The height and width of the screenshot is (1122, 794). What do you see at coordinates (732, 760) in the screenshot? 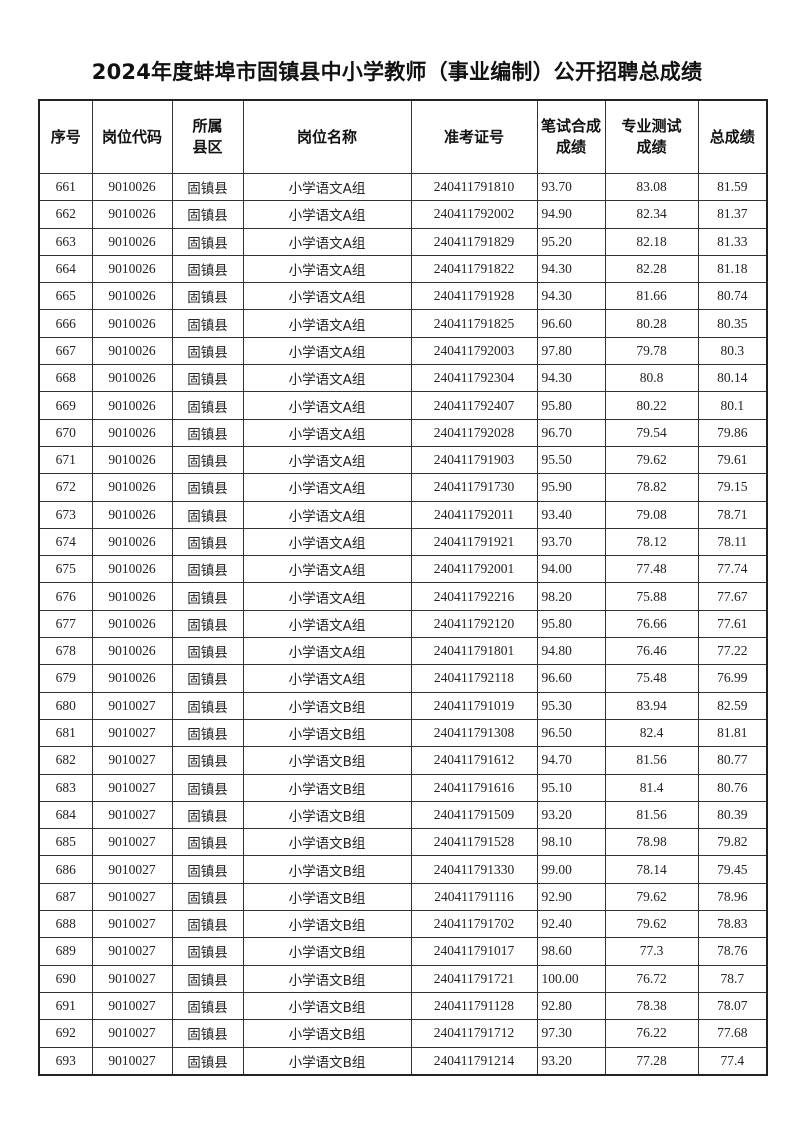
I see `cell-total-score: 80.77` at bounding box center [732, 760].